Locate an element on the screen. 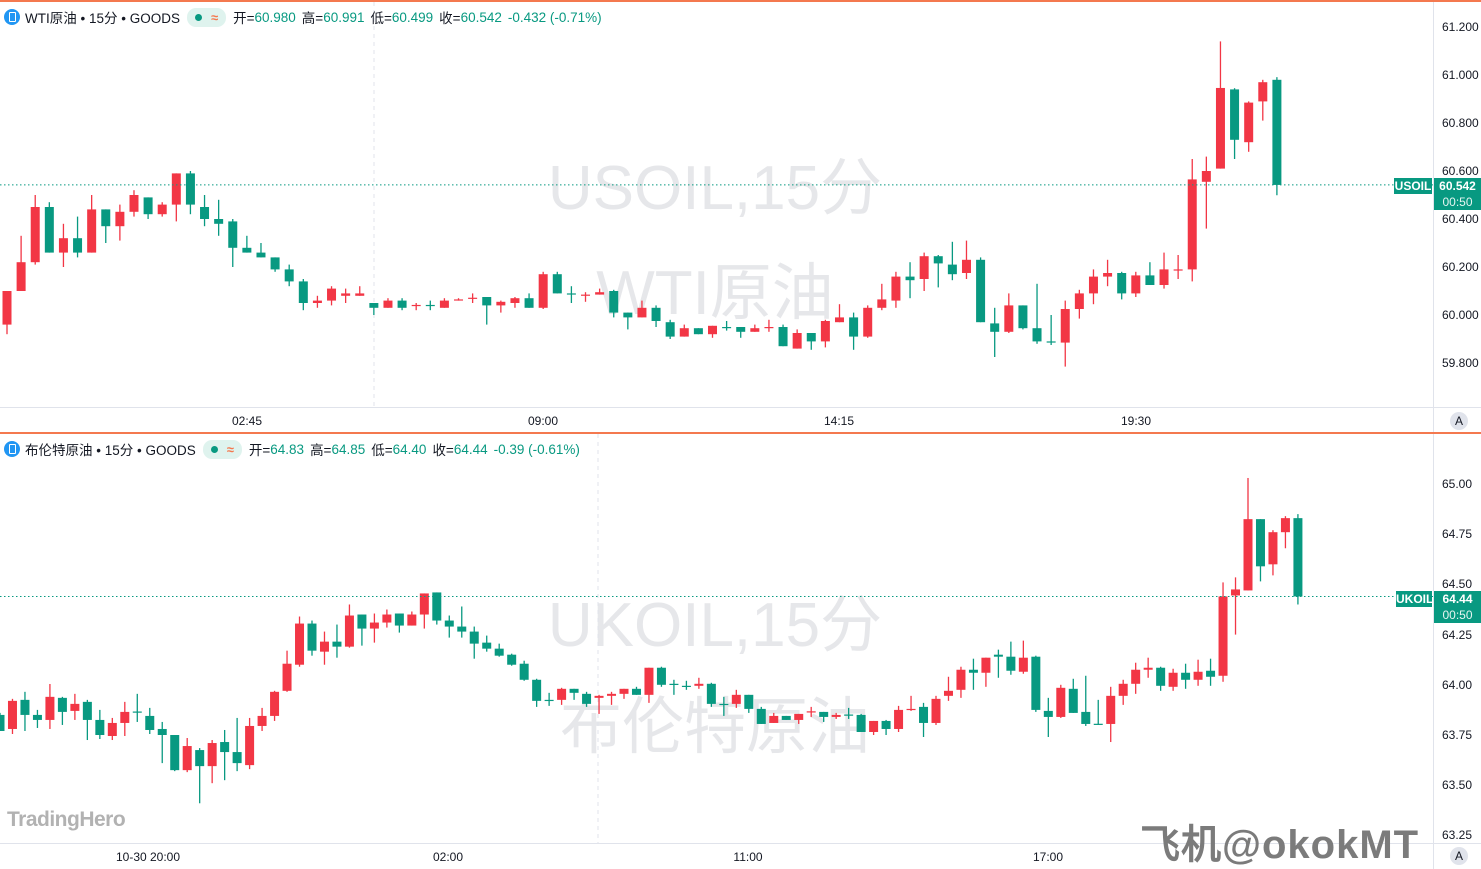  brent-price-axis: 65.00 64.75 64.50 64.25 64.00 63.75 63.50 63.25 is located at coordinates (1457, 638).